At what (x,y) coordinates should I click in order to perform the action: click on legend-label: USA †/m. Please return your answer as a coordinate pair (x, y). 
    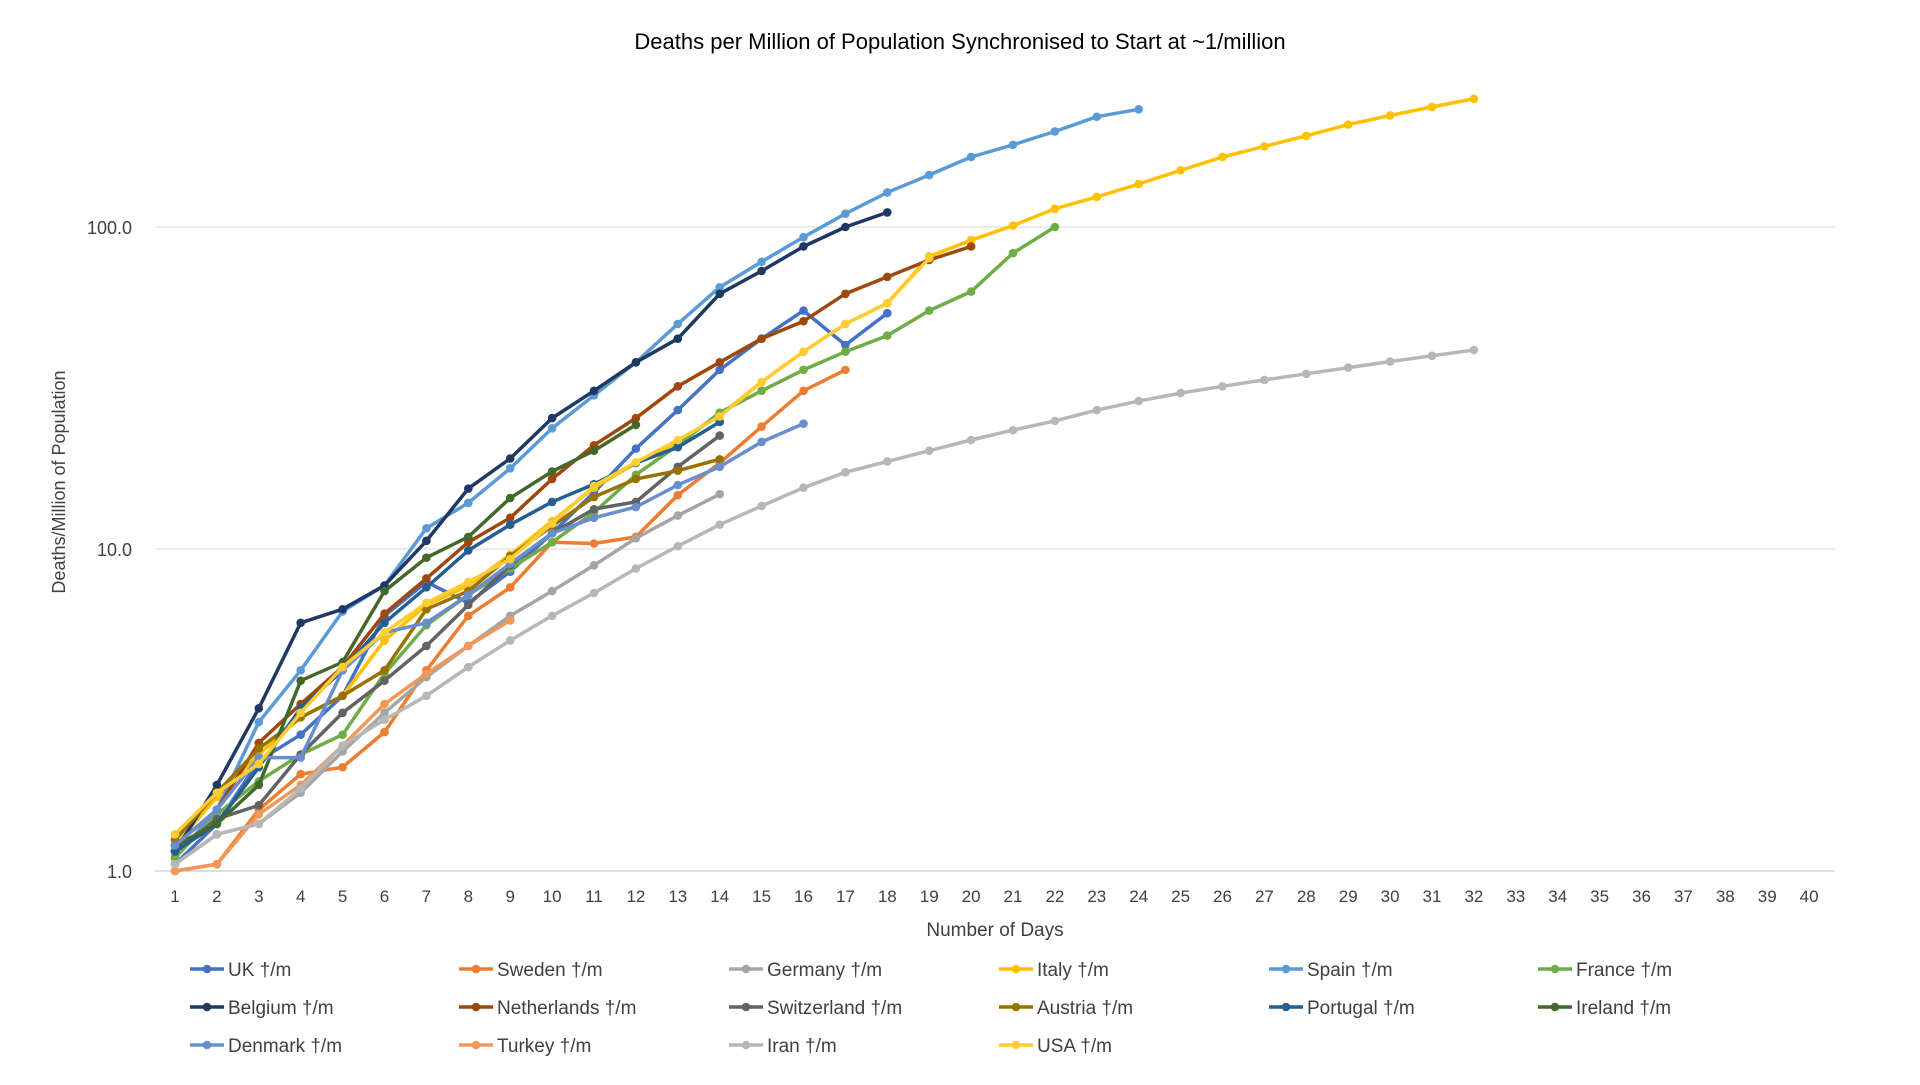
    Looking at the image, I should click on (1074, 1046).